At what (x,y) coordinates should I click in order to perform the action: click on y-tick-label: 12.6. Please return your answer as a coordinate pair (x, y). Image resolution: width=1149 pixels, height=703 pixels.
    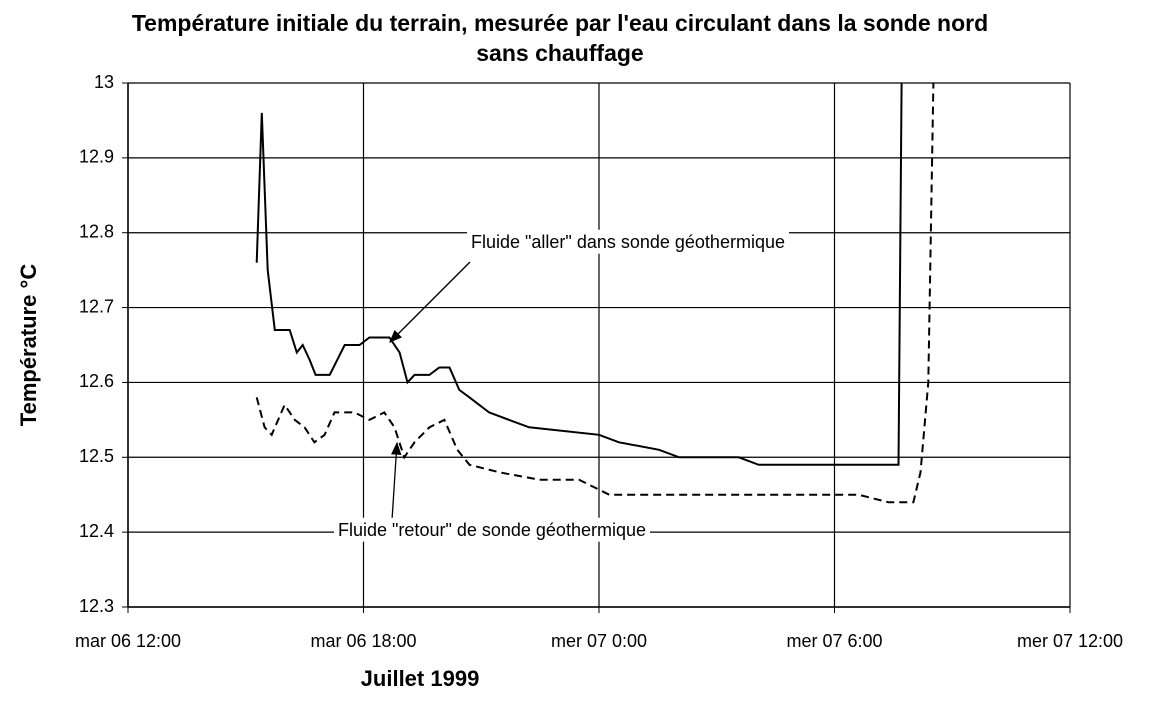
    Looking at the image, I should click on (96, 381).